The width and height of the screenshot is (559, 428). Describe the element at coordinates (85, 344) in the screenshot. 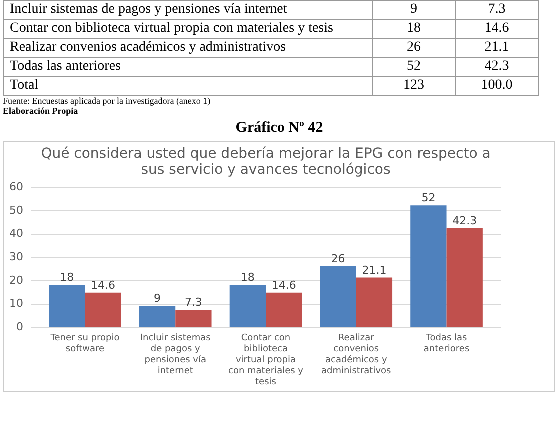

I see `x-tick-label: Tener su propio software` at that location.